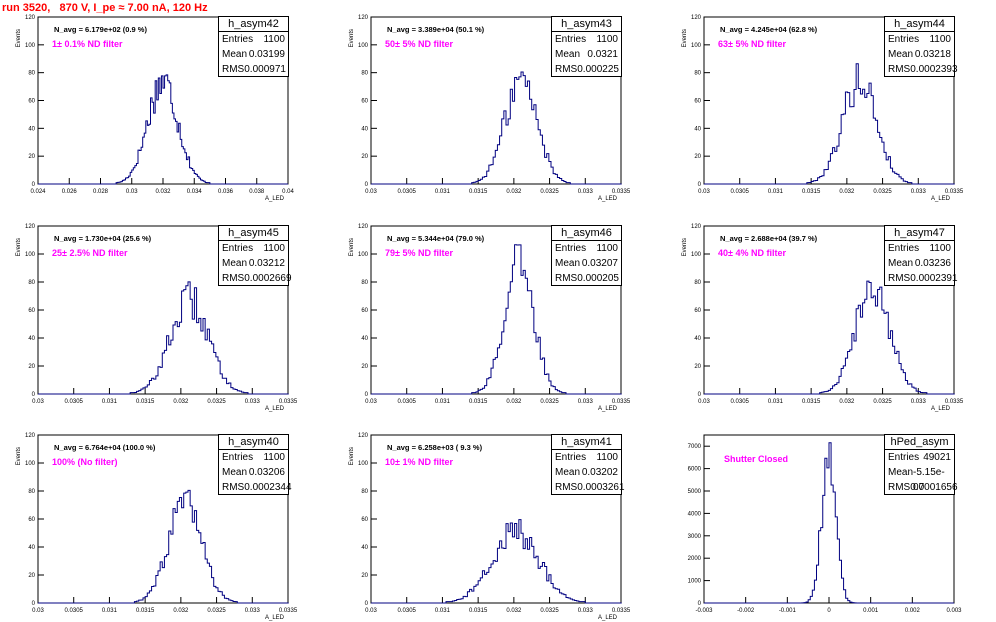 Image resolution: width=996 pixels, height=622 pixels. What do you see at coordinates (919, 479) in the screenshot?
I see `stats-row-mean: Mean -5.15e-07` at bounding box center [919, 479].